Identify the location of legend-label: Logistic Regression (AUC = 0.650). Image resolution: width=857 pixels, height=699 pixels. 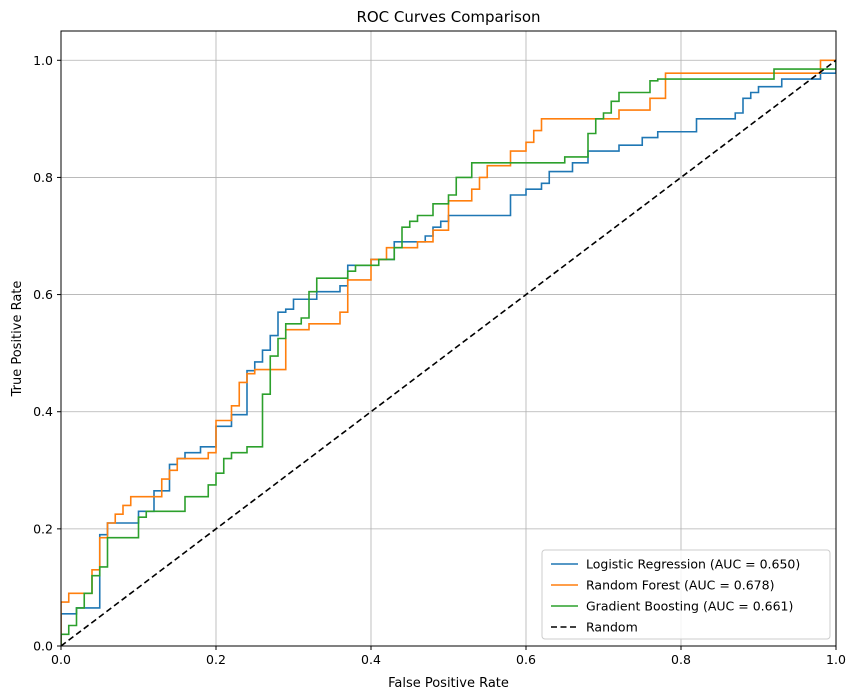
(693, 564).